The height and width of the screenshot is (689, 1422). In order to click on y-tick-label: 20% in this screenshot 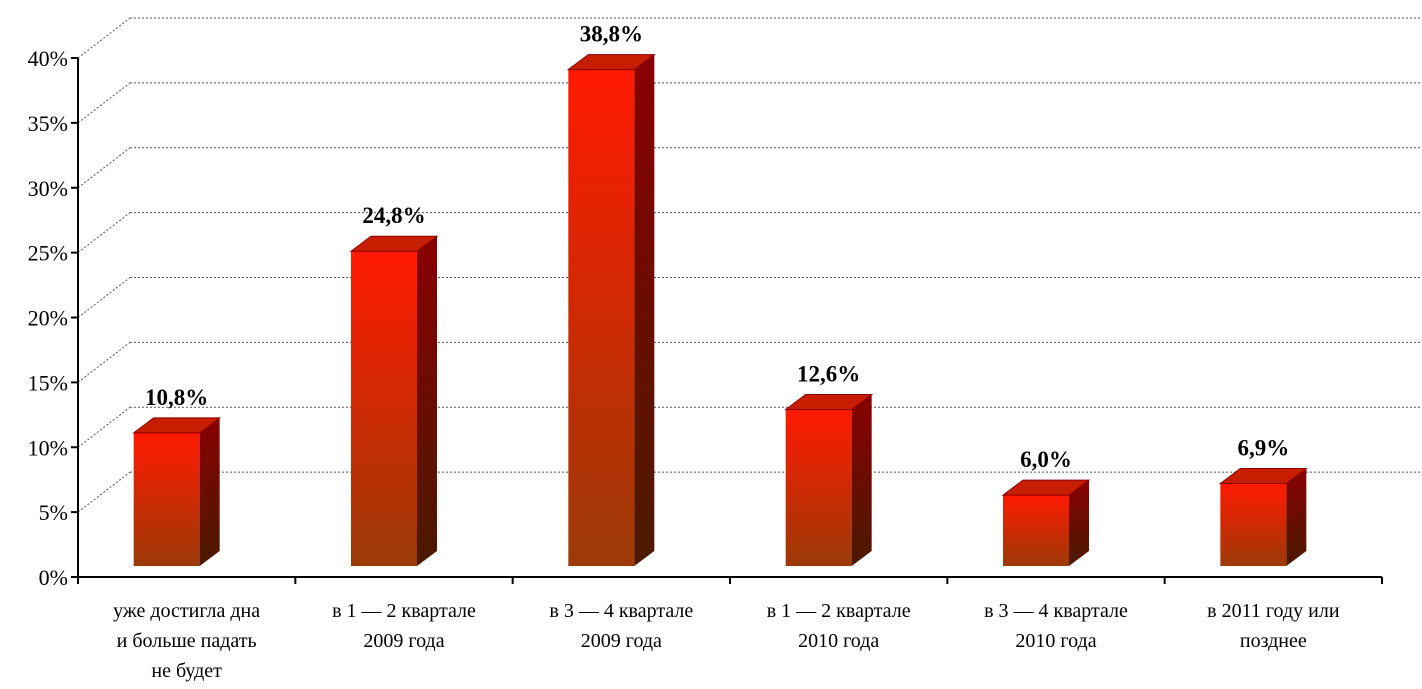, I will do `click(48, 318)`.